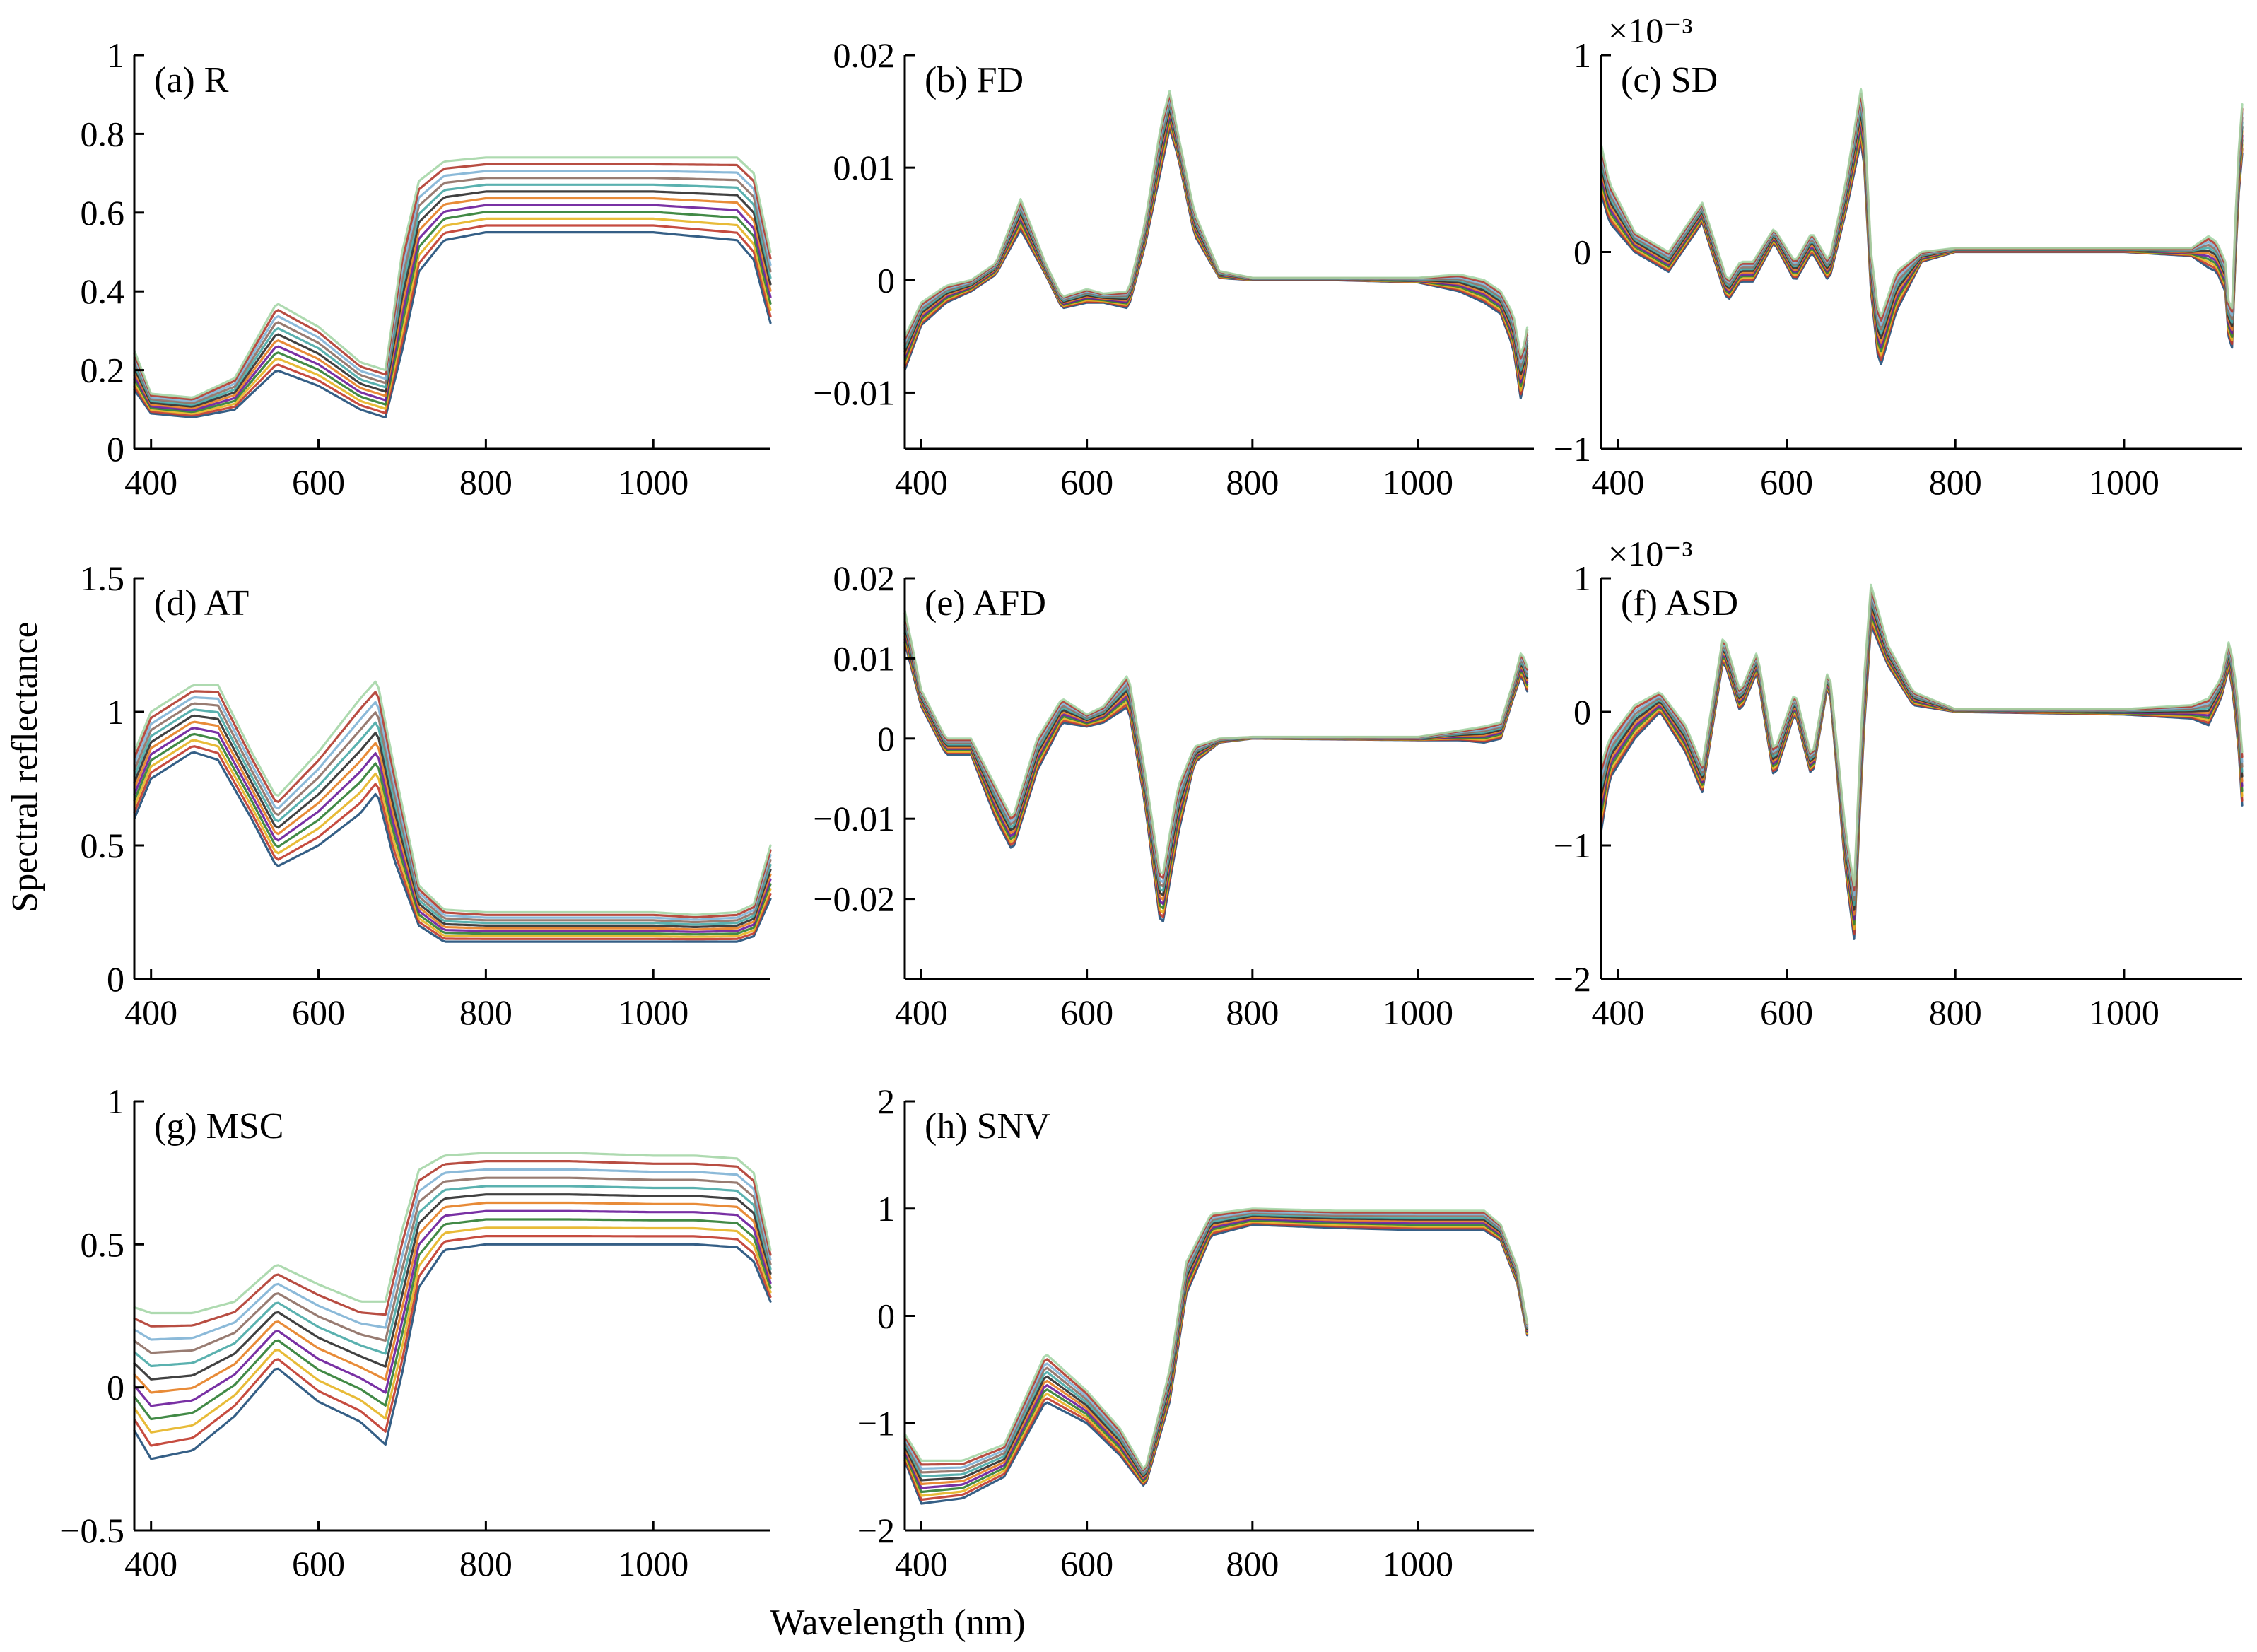  What do you see at coordinates (886, 1316) in the screenshot?
I see `panel-h-ytick-label: 0` at bounding box center [886, 1316].